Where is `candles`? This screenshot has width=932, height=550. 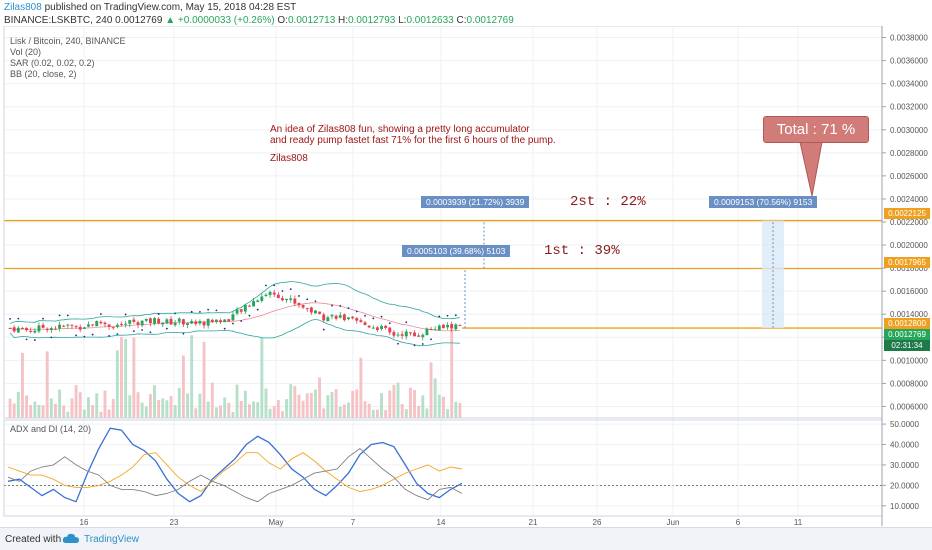
candles is located at coordinates (235, 315).